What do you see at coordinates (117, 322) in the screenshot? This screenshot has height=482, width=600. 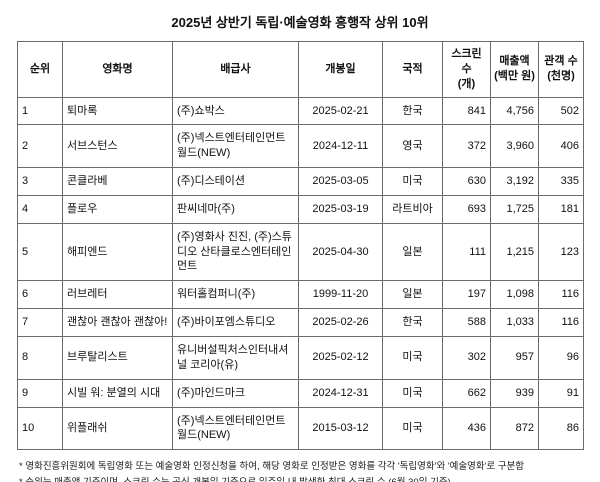 I see `film-title-cell: 괜찮아 괜찮아 괜찮아!` at bounding box center [117, 322].